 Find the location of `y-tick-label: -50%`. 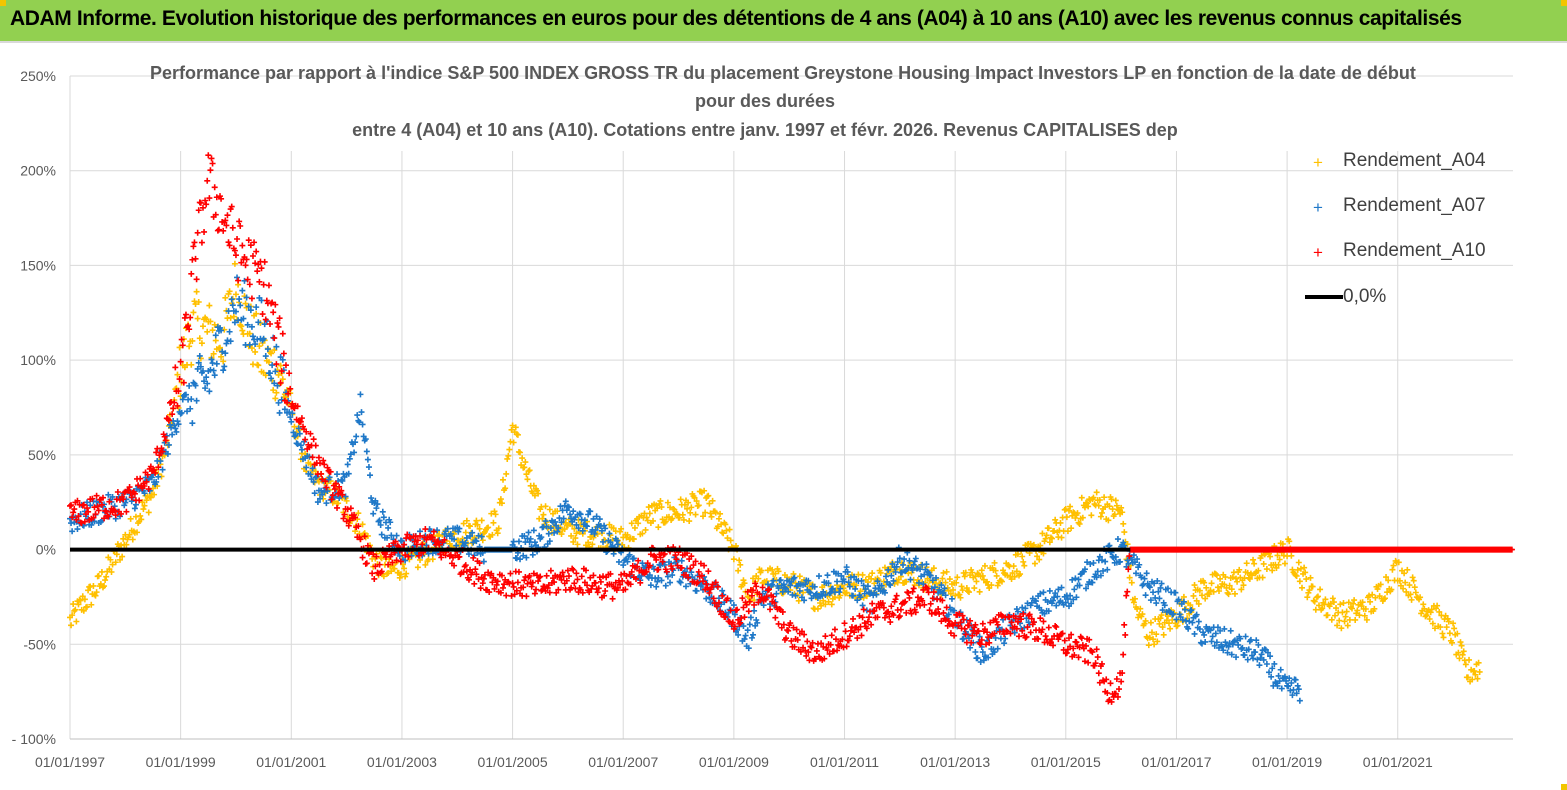

y-tick-label: -50% is located at coordinates (39, 644).